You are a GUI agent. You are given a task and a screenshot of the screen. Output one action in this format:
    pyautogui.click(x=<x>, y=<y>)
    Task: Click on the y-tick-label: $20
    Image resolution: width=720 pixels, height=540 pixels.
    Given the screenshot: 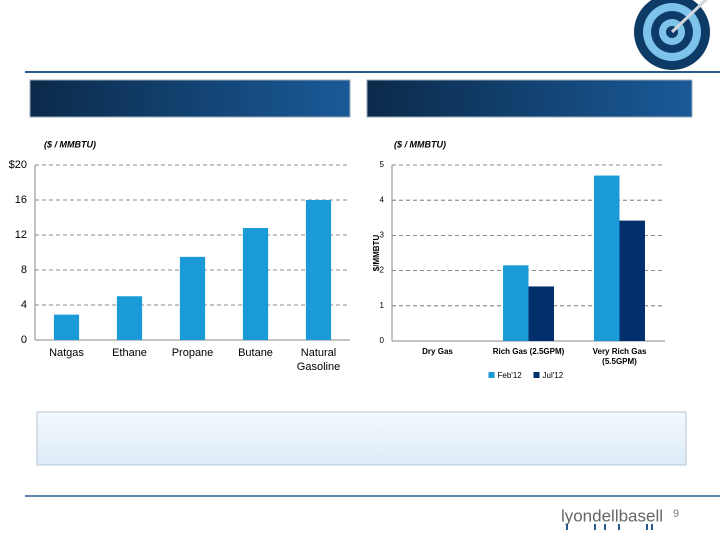 What is the action you would take?
    pyautogui.click(x=18, y=165)
    